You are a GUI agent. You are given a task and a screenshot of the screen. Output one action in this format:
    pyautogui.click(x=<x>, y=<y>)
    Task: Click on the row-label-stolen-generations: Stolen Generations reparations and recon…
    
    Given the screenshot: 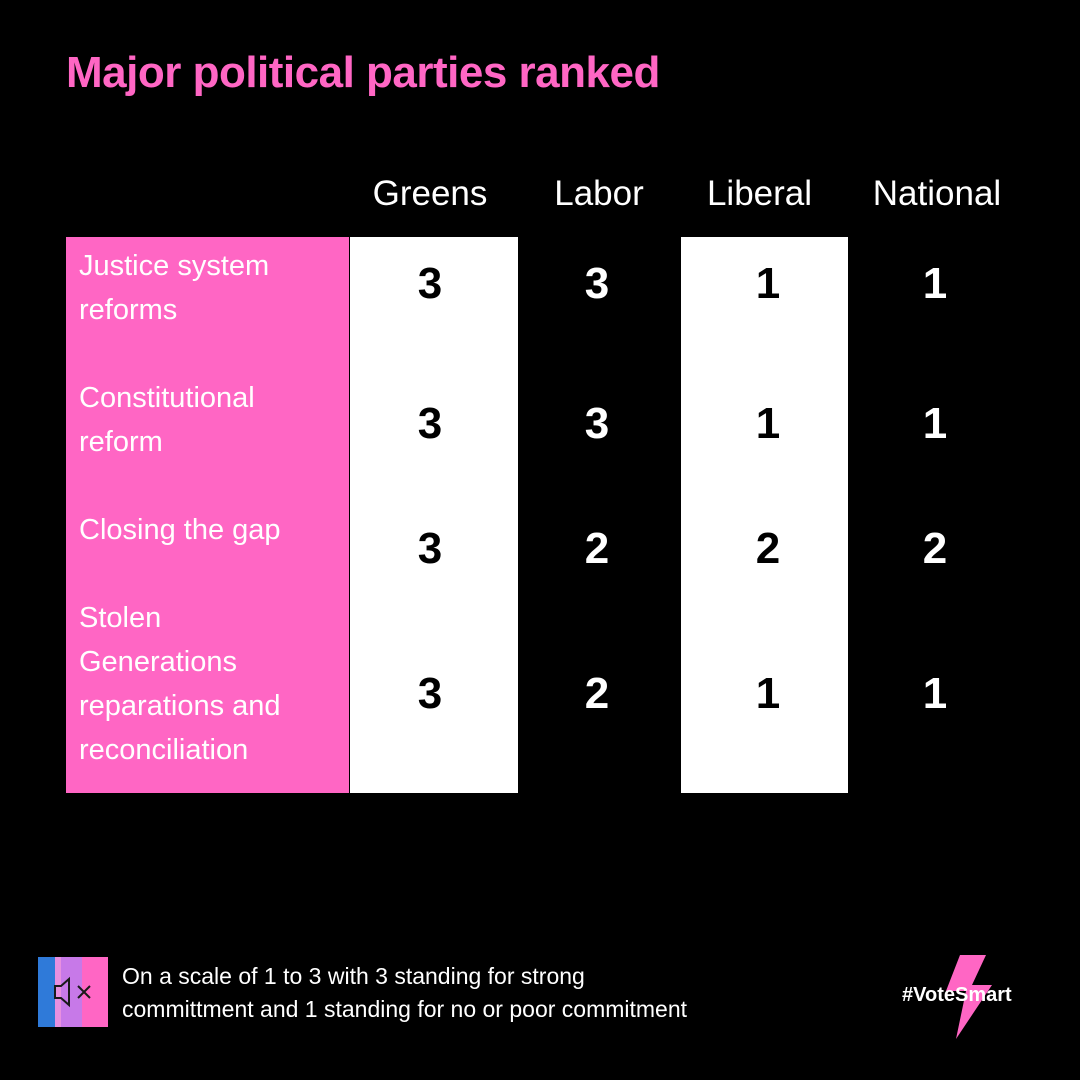 What is the action you would take?
    pyautogui.click(x=210, y=684)
    